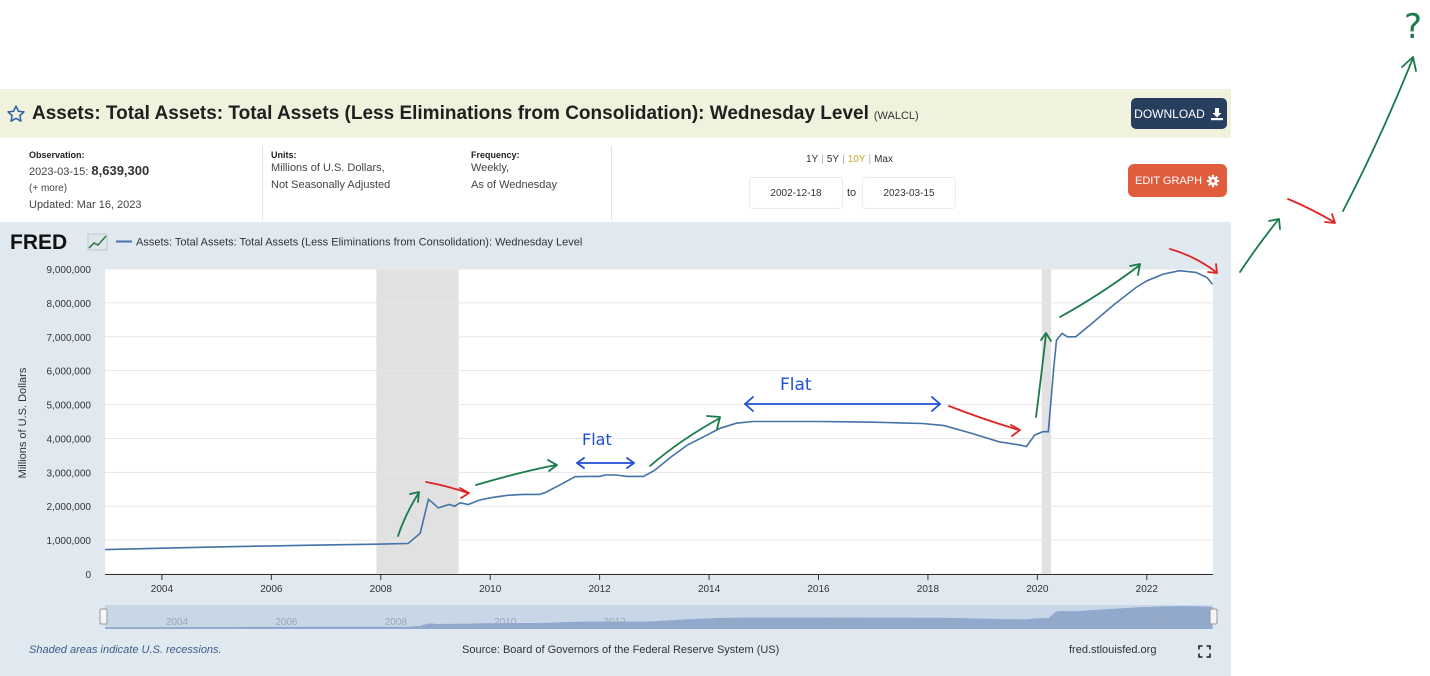  Describe the element at coordinates (856, 159) in the screenshot. I see `range-10y: 10Y` at that location.